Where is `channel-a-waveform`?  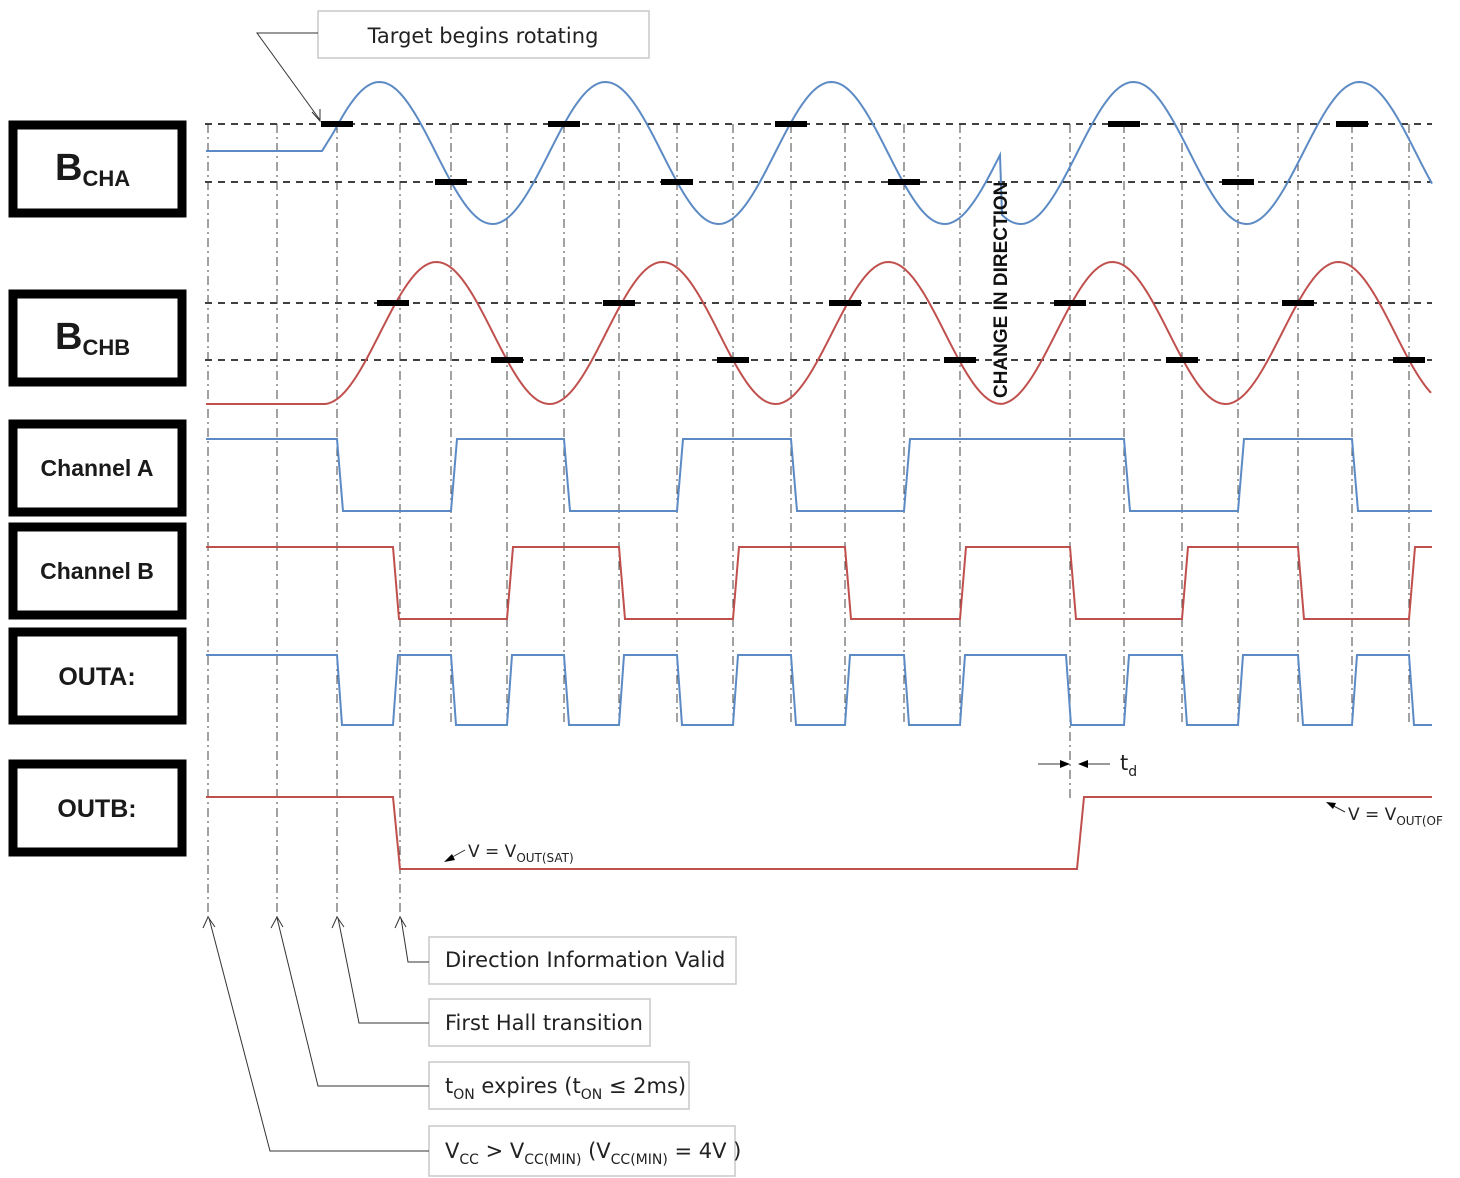 channel-a-waveform is located at coordinates (819, 475).